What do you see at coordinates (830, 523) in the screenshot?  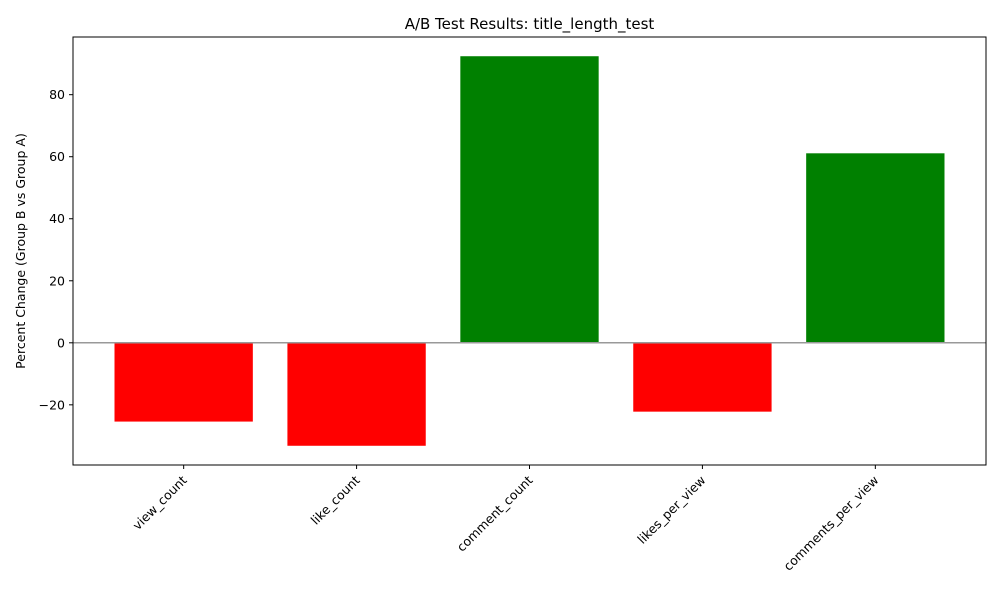 I see `x-tick-label: comments_per_view` at bounding box center [830, 523].